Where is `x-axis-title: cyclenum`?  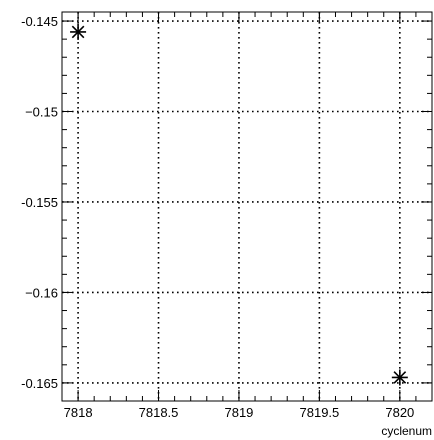 x-axis-title: cyclenum is located at coordinates (406, 431).